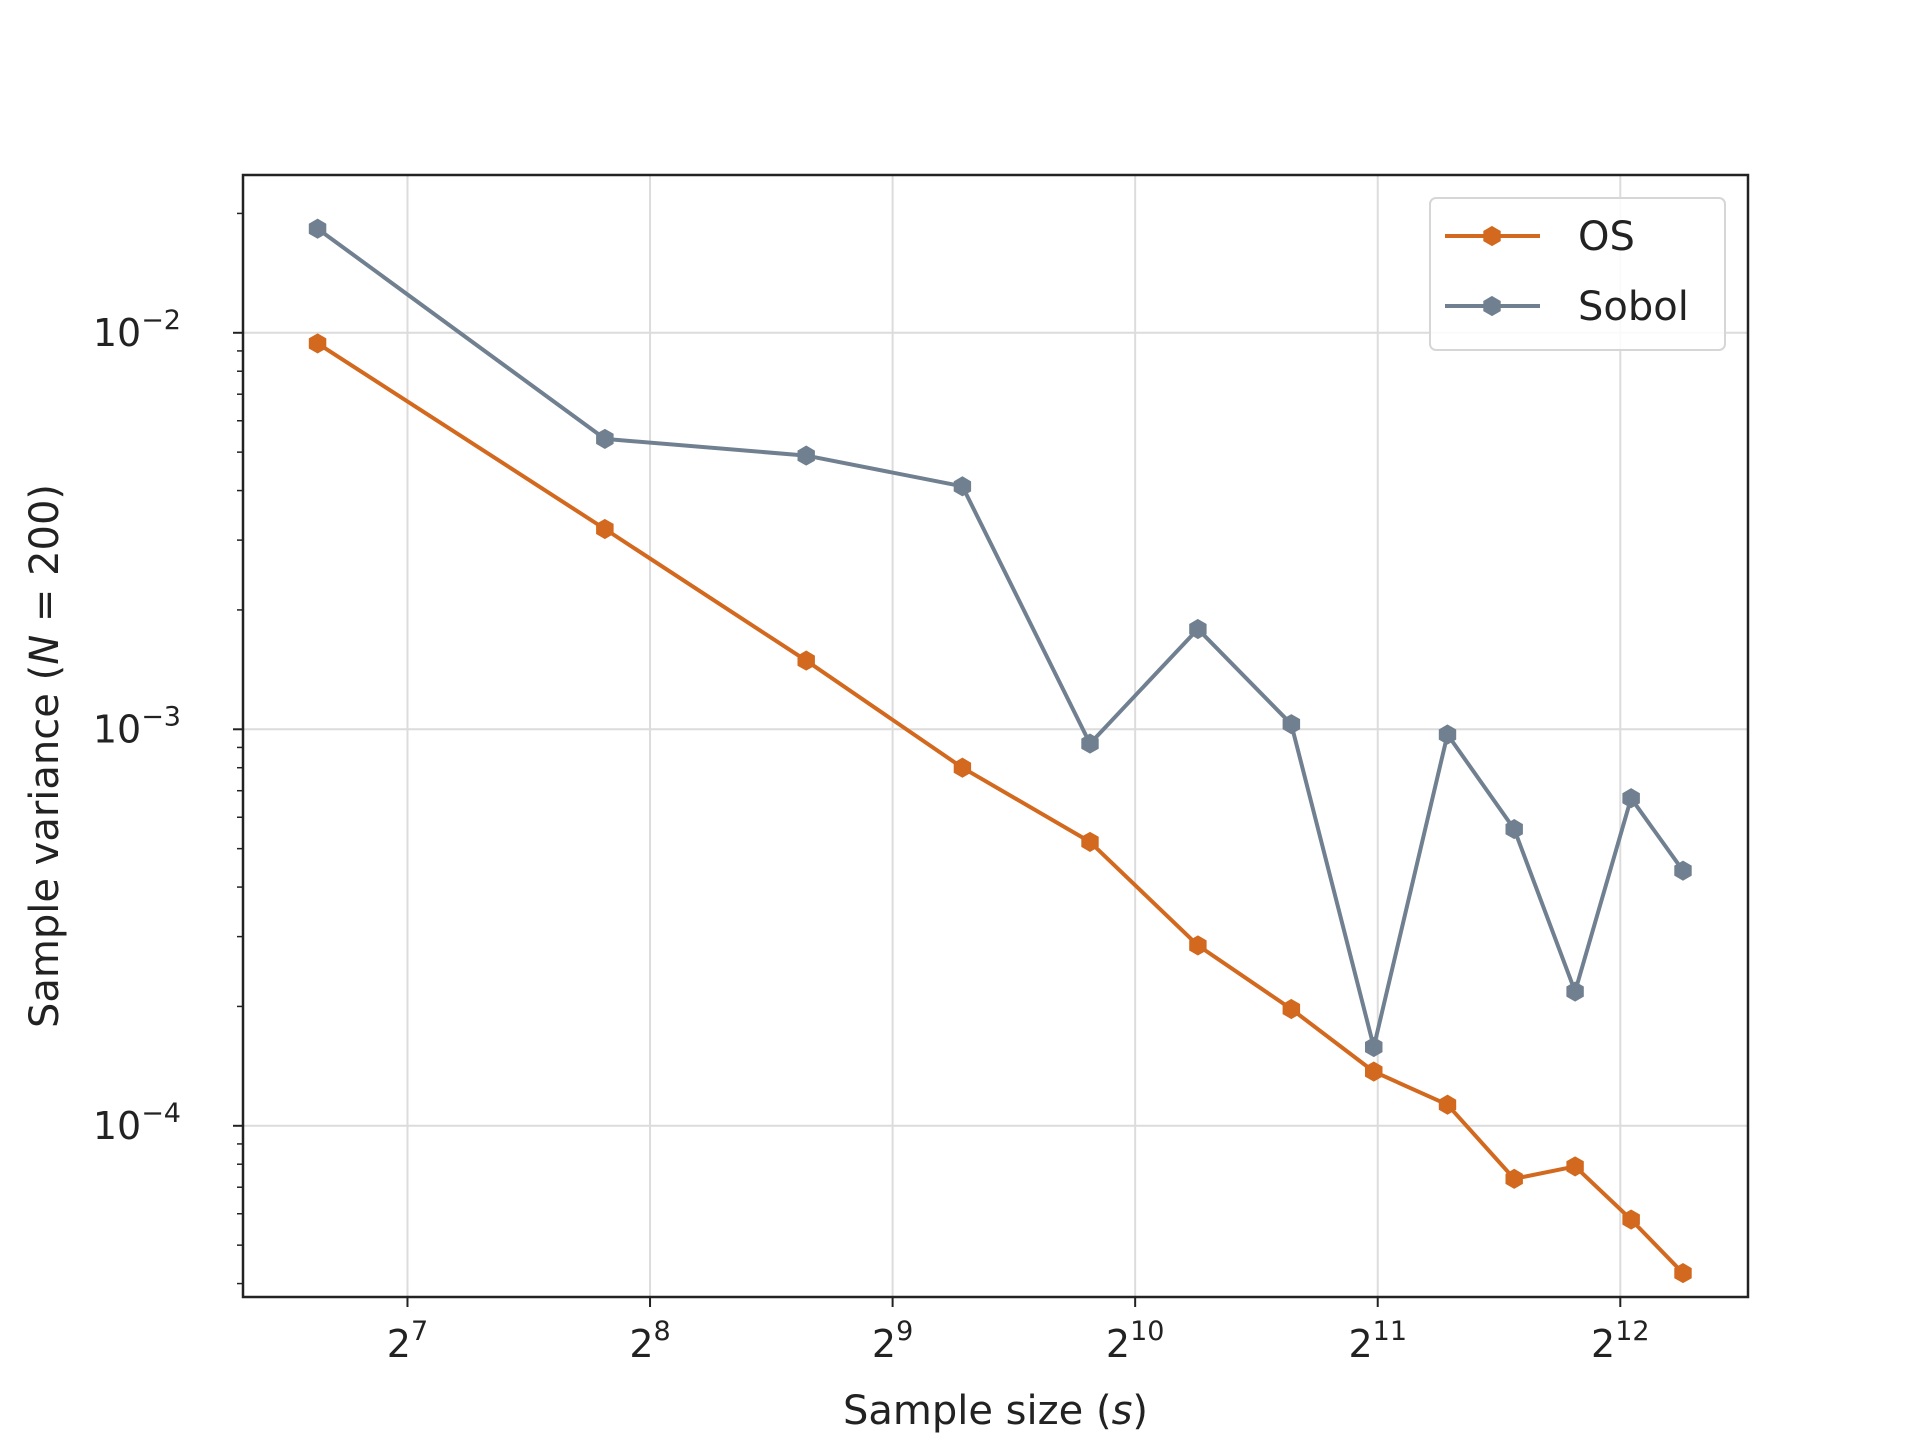  Describe the element at coordinates (1140, 1411) in the screenshot. I see `x-axis-label-suffix: )` at that location.